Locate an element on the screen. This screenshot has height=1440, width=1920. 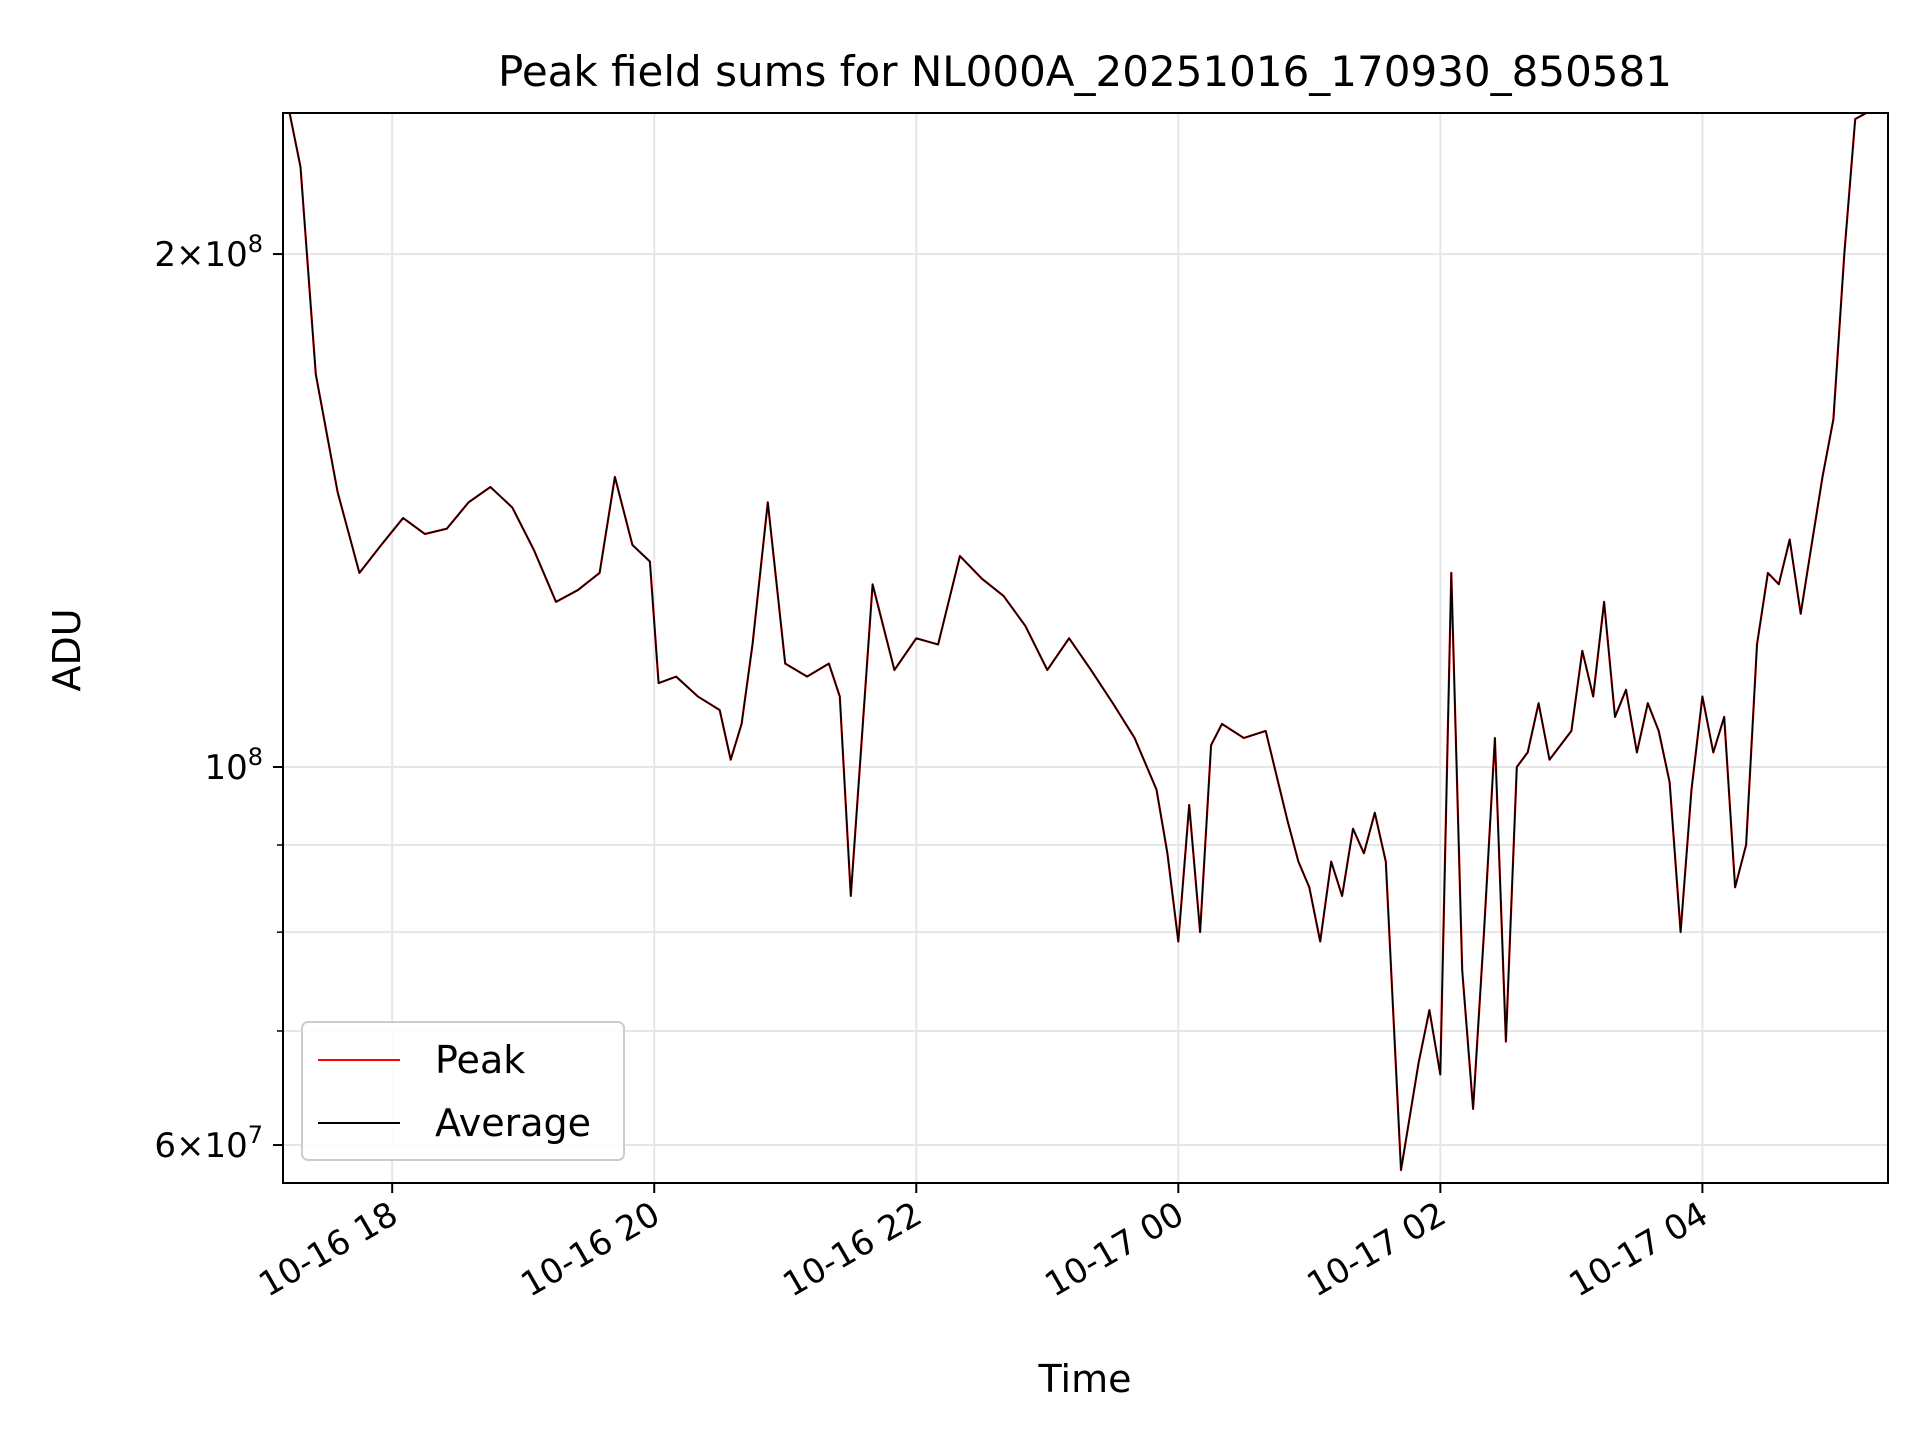
y-tick-label: 108 is located at coordinates (233, 765).